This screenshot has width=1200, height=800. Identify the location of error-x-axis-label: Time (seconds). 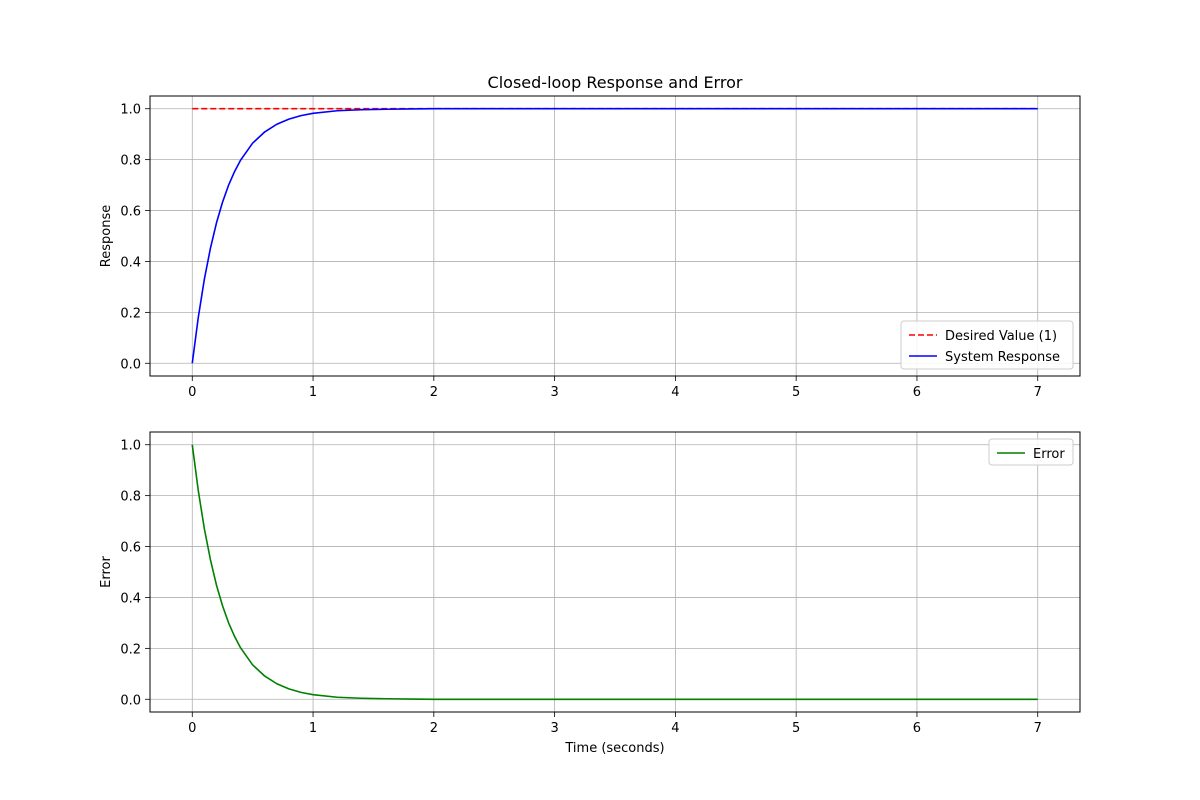
(614, 748).